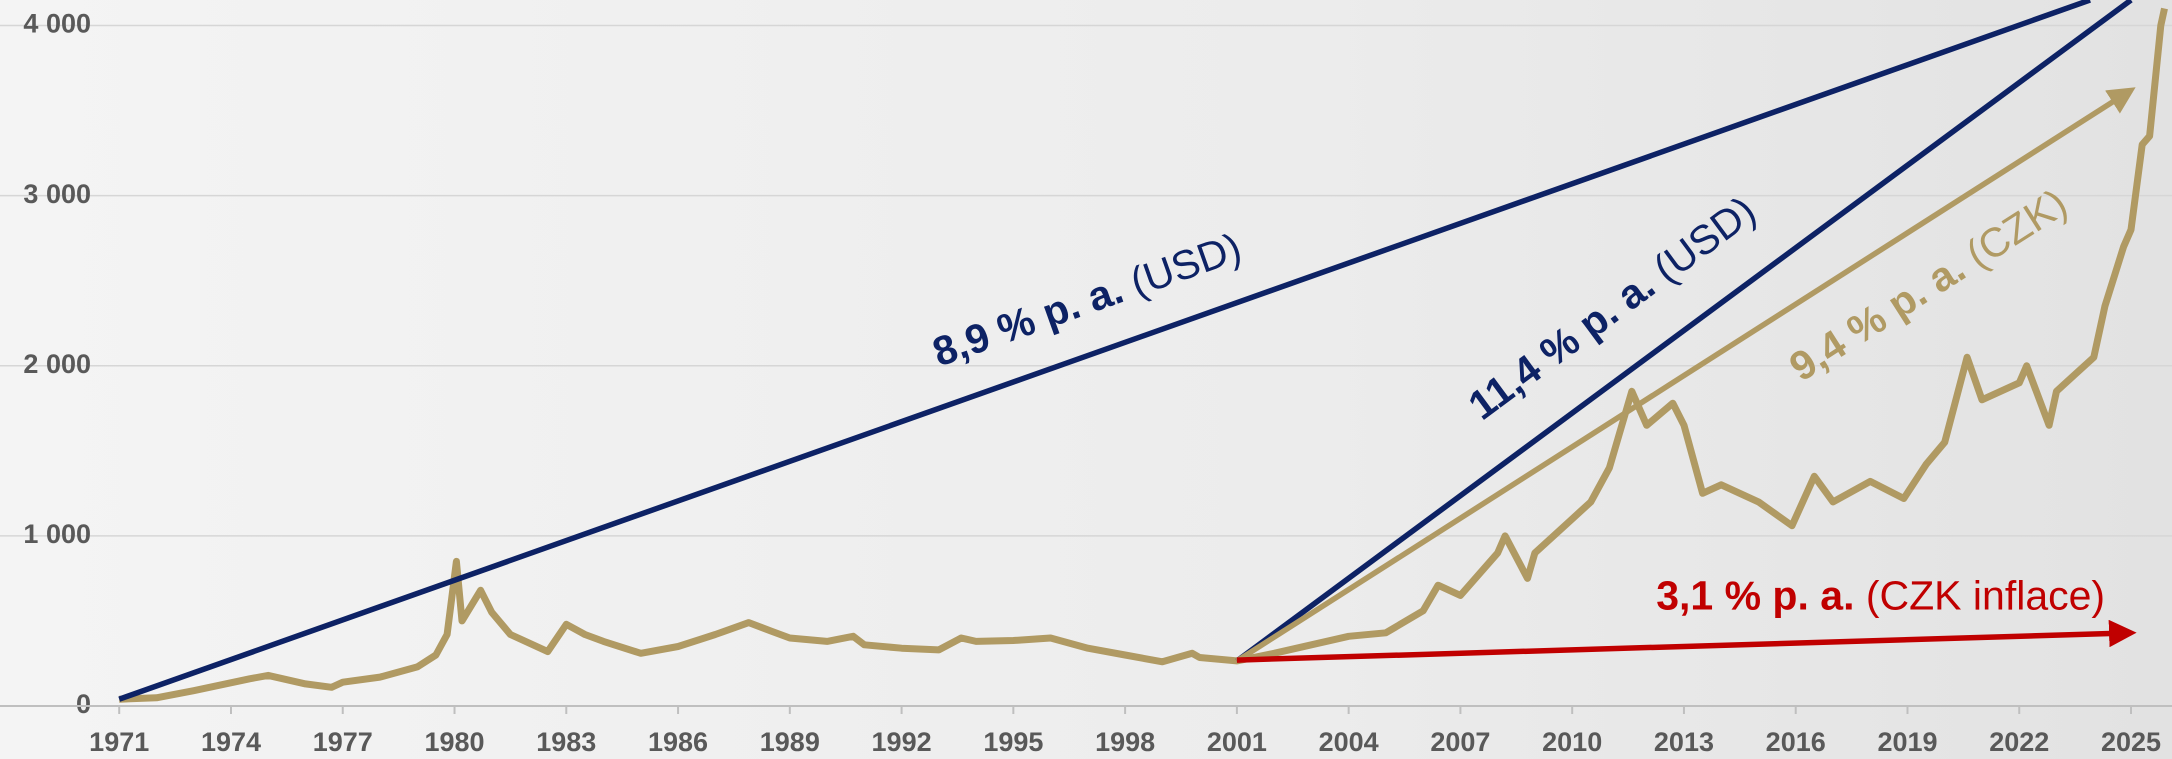 This screenshot has width=2172, height=759. What do you see at coordinates (1125, 742) in the screenshot?
I see `x-tick-label: 1998` at bounding box center [1125, 742].